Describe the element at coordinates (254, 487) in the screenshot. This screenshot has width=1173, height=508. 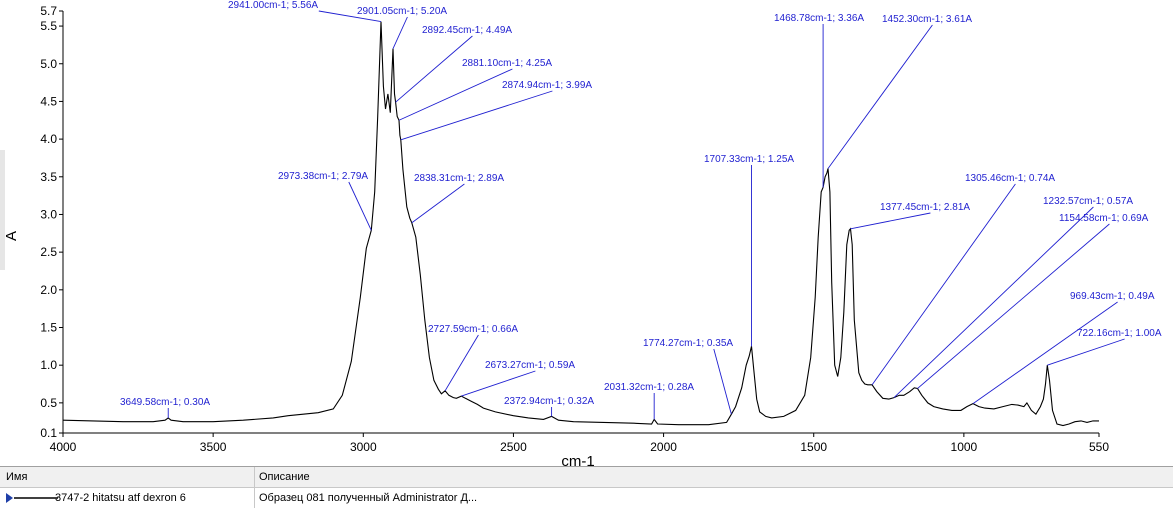
I see `legend-column-separator` at that location.